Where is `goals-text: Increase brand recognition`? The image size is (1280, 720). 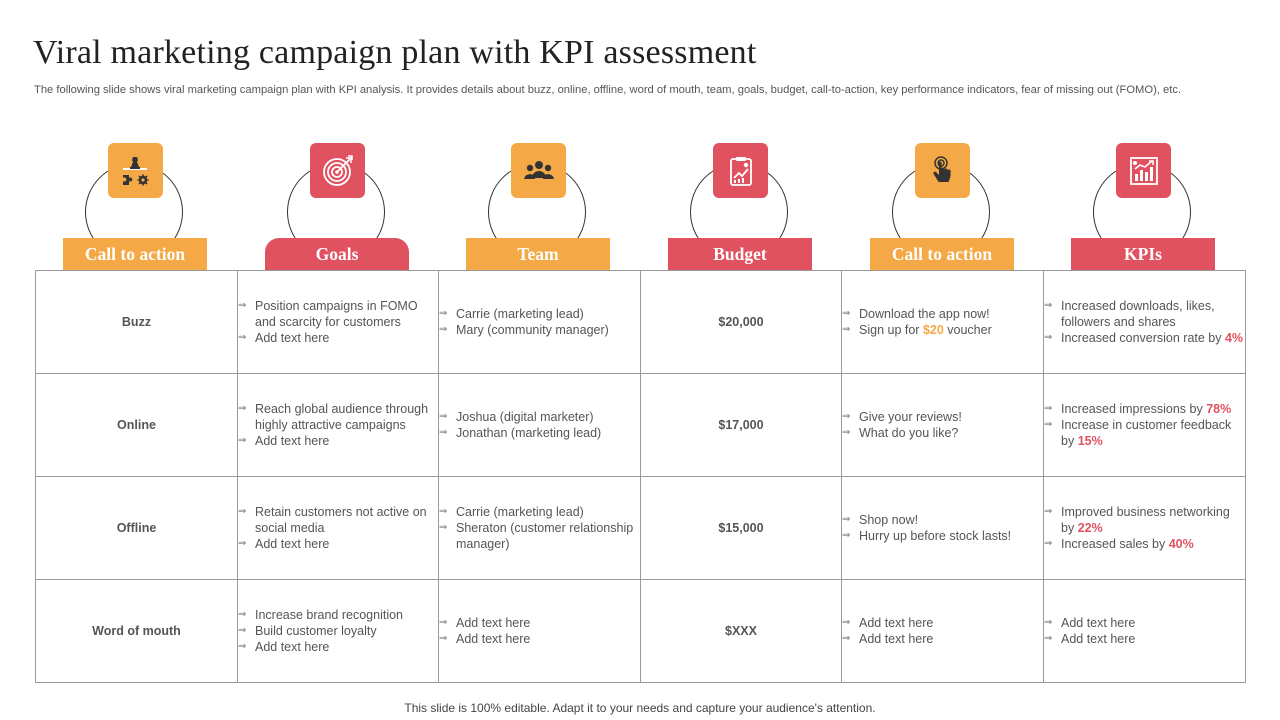 goals-text: Increase brand recognition is located at coordinates (329, 615).